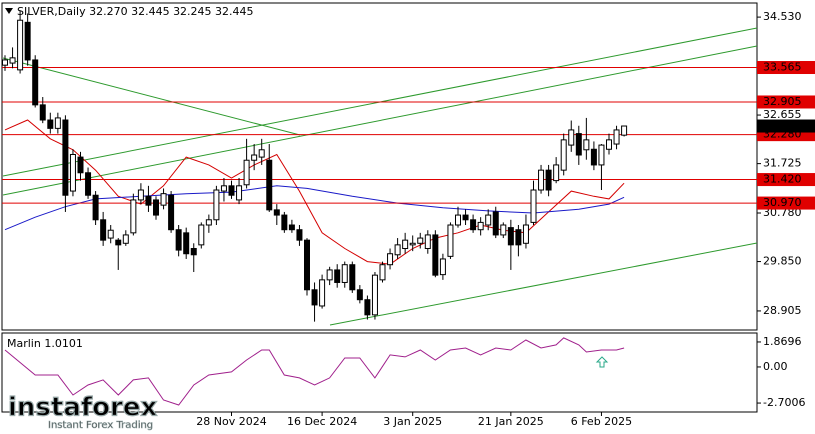  I want to click on last-price-box, so click(786, 126).